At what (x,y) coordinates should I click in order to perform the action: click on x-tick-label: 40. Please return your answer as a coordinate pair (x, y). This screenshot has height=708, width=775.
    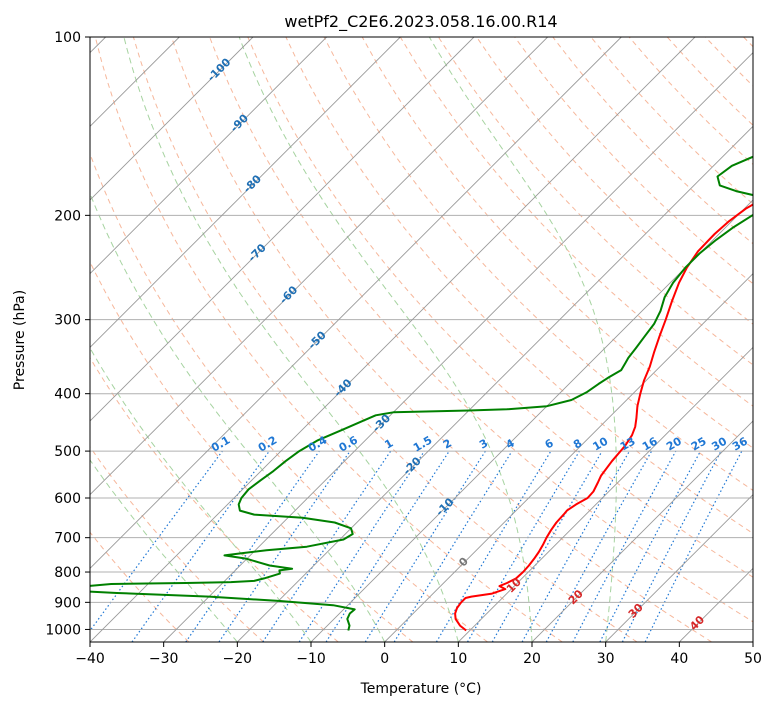
    Looking at the image, I should click on (679, 659).